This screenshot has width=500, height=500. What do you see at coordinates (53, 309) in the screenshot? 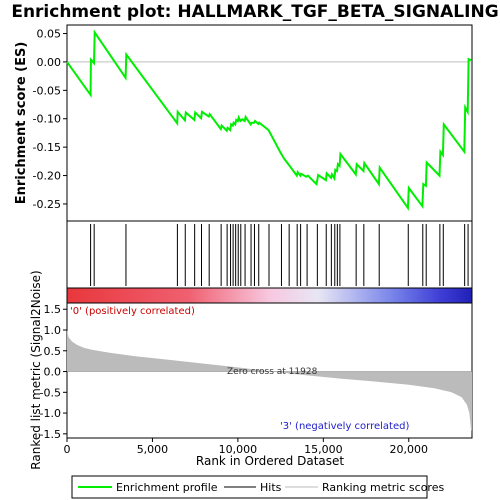
I see `rank-ytick-label: 1.5` at bounding box center [53, 309].